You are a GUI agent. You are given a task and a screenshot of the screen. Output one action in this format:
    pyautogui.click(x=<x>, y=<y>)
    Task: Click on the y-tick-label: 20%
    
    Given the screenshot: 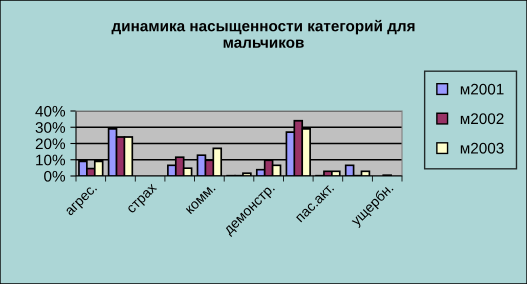 What is the action you would take?
    pyautogui.click(x=51, y=144)
    